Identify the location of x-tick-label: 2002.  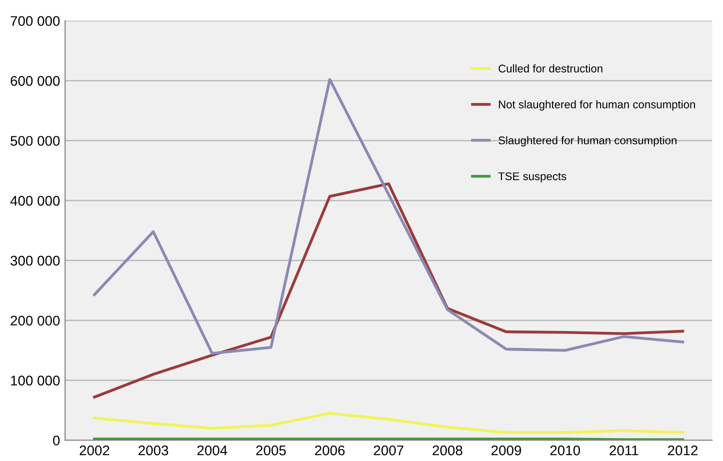
(95, 450).